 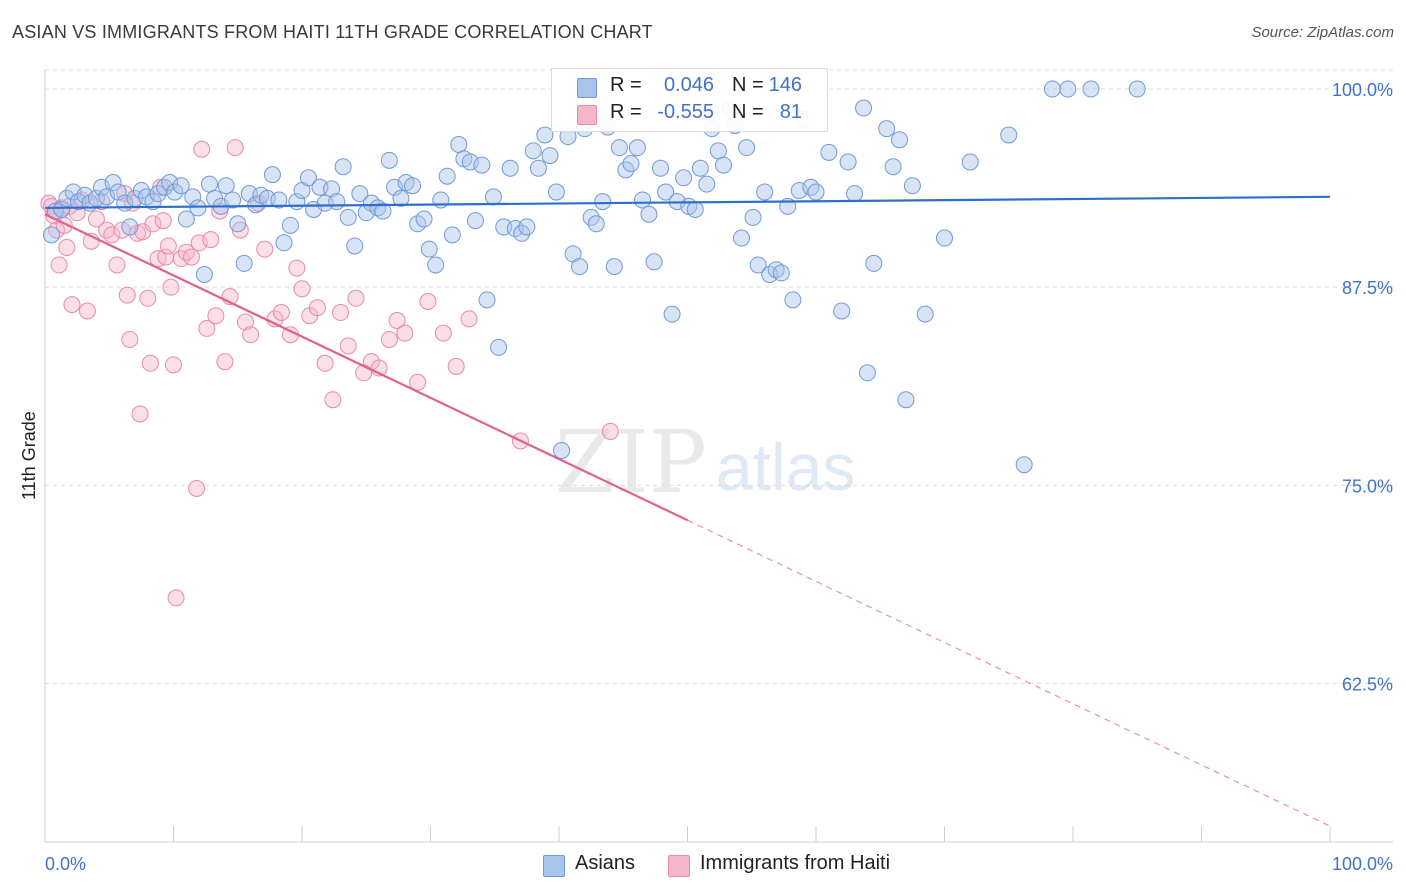 I want to click on legend-label-asians: Asians, so click(x=605, y=863).